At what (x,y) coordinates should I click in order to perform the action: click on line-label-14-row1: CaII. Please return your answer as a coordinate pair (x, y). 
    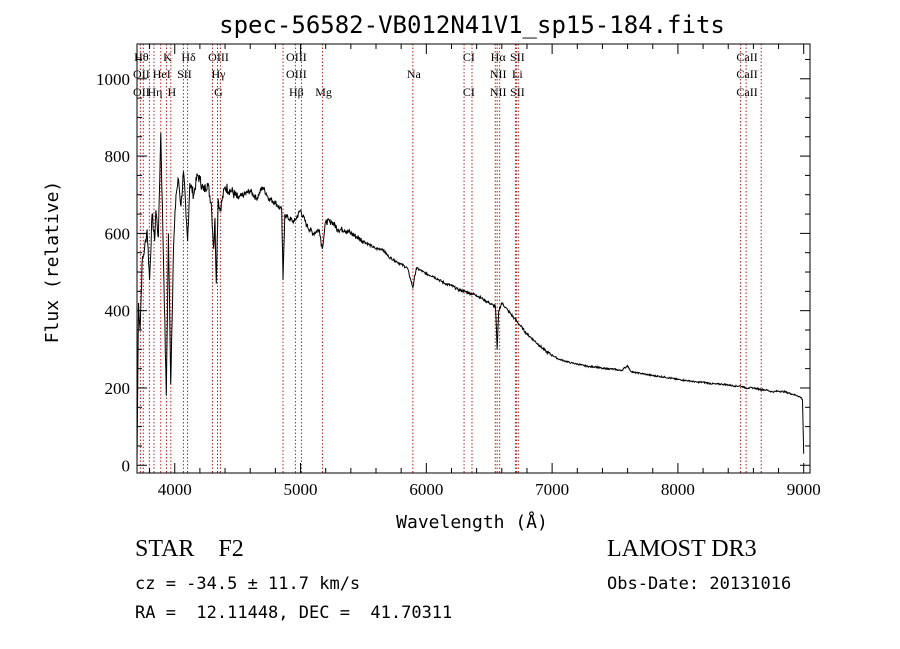
    Looking at the image, I should click on (746, 57).